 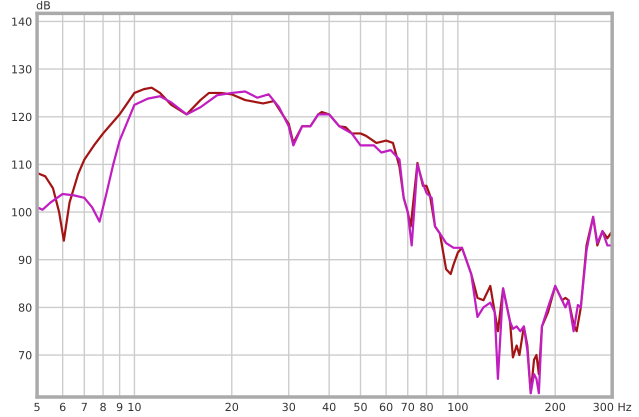 I want to click on x-tick-label: 9, so click(x=119, y=407).